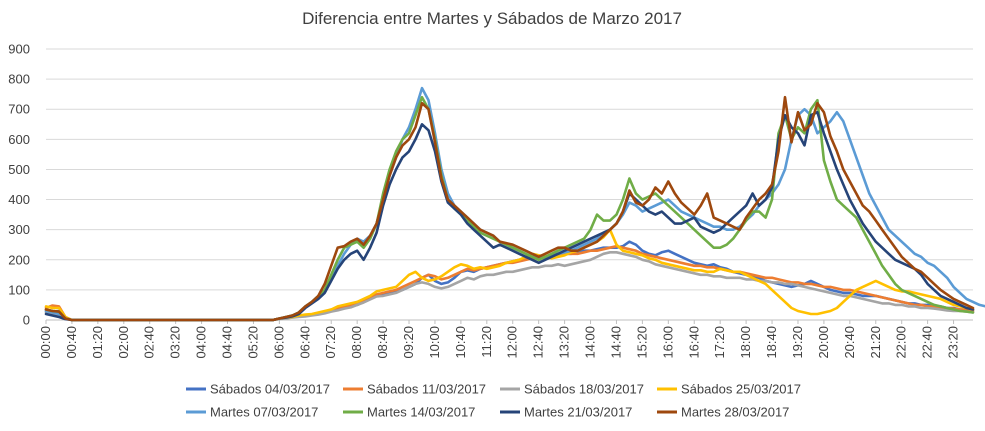 This screenshot has height=431, width=985. Describe the element at coordinates (578, 412) in the screenshot. I see `legend-label: Martes 21/03/2017` at that location.